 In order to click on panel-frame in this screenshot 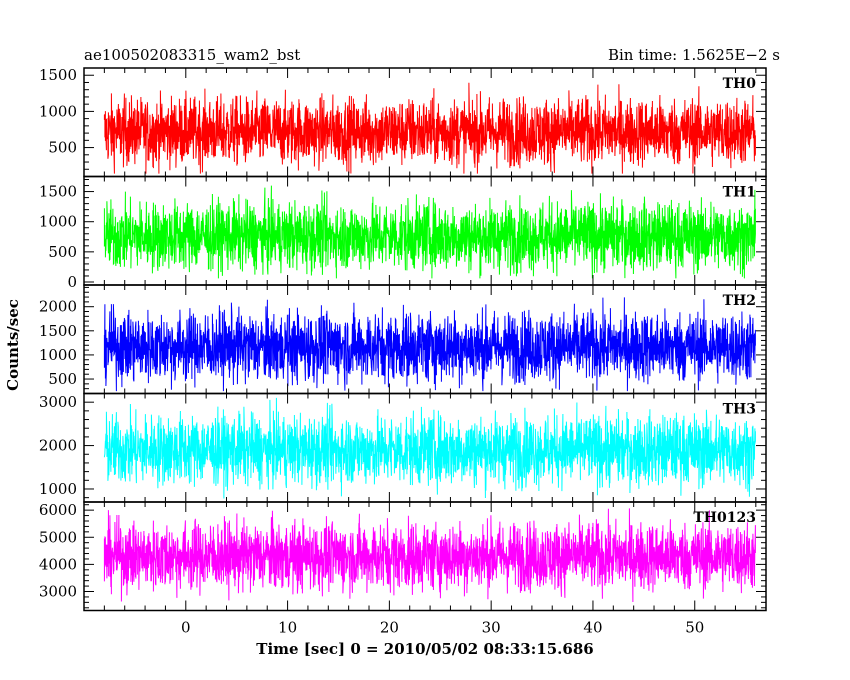, I will do `click(425, 556)`.